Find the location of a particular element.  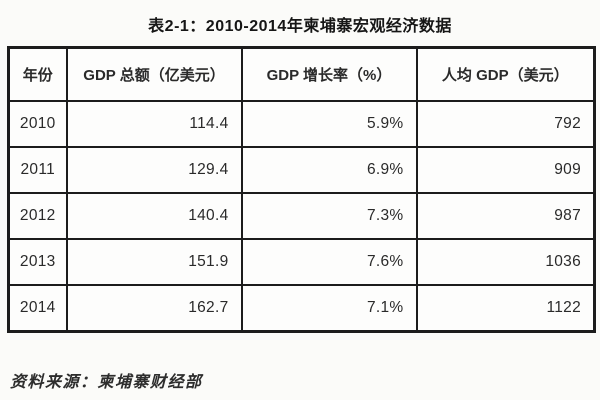

cell-gdp-total: 114.4 is located at coordinates (154, 124).